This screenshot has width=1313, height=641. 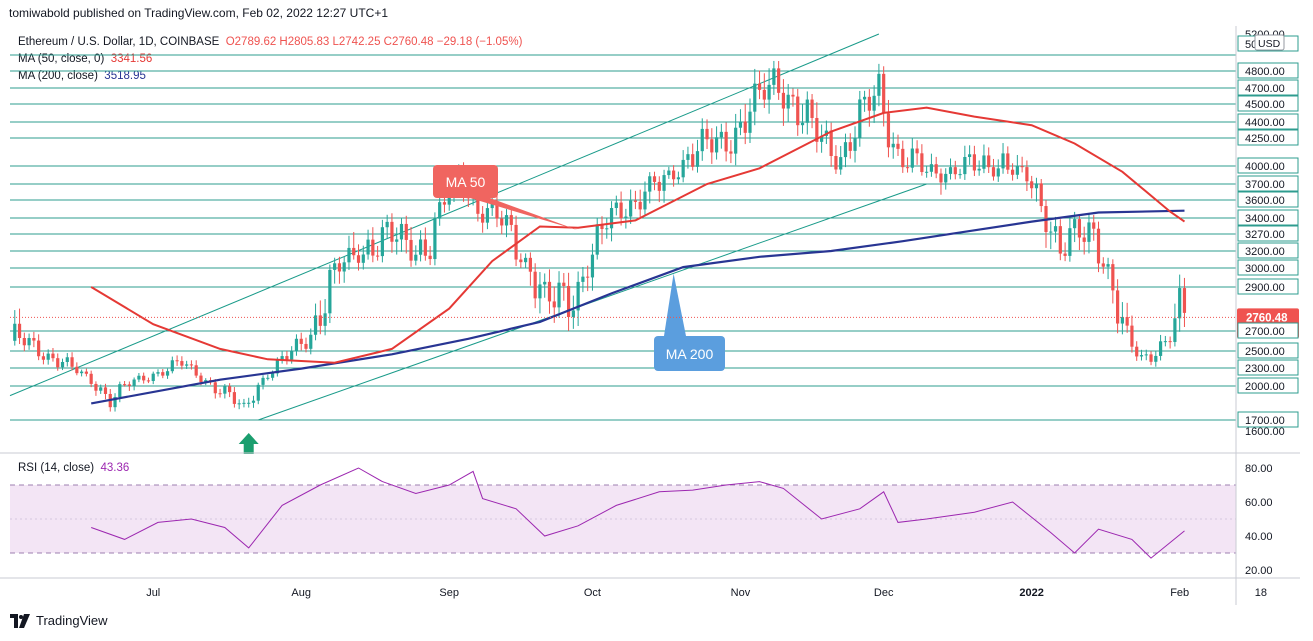 I want to click on rsi-legend: RSI (14, close) 43.36, so click(x=73, y=468).